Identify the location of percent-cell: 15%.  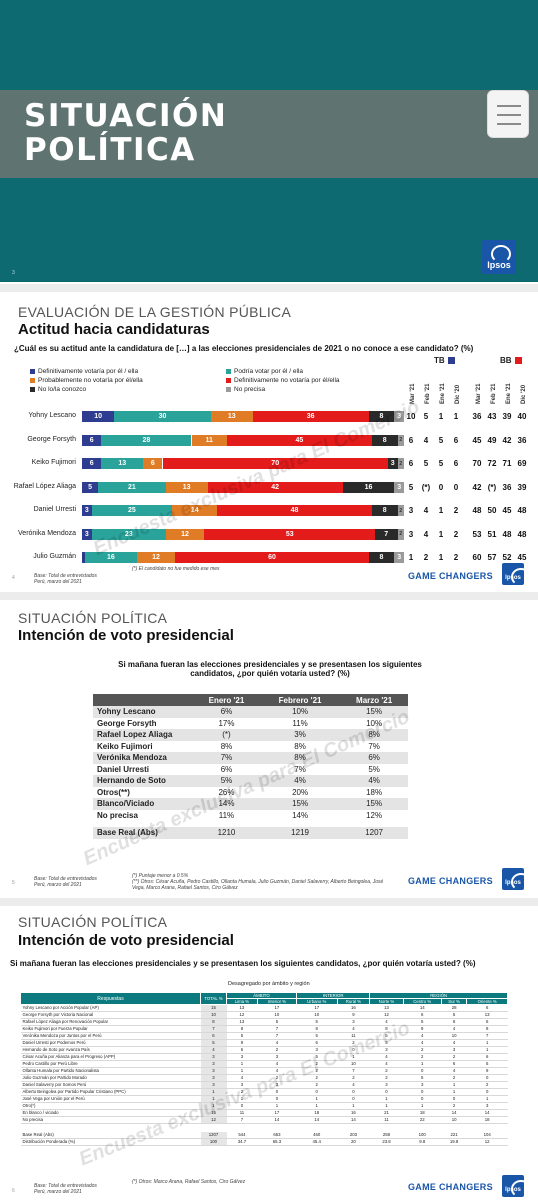
(374, 712).